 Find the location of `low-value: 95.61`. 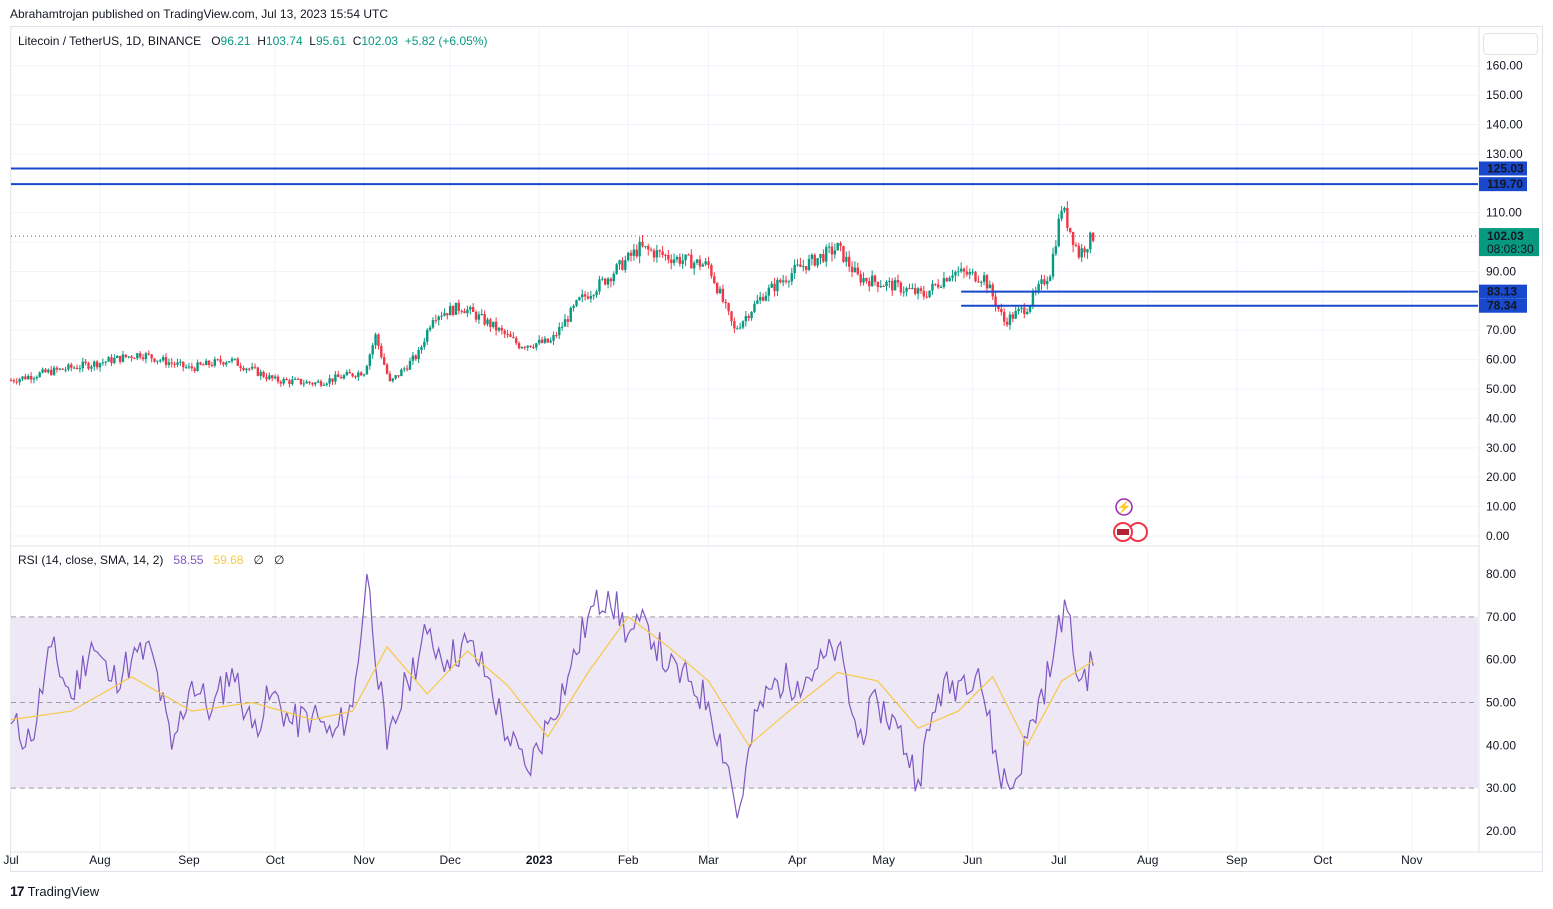

low-value: 95.61 is located at coordinates (331, 41).